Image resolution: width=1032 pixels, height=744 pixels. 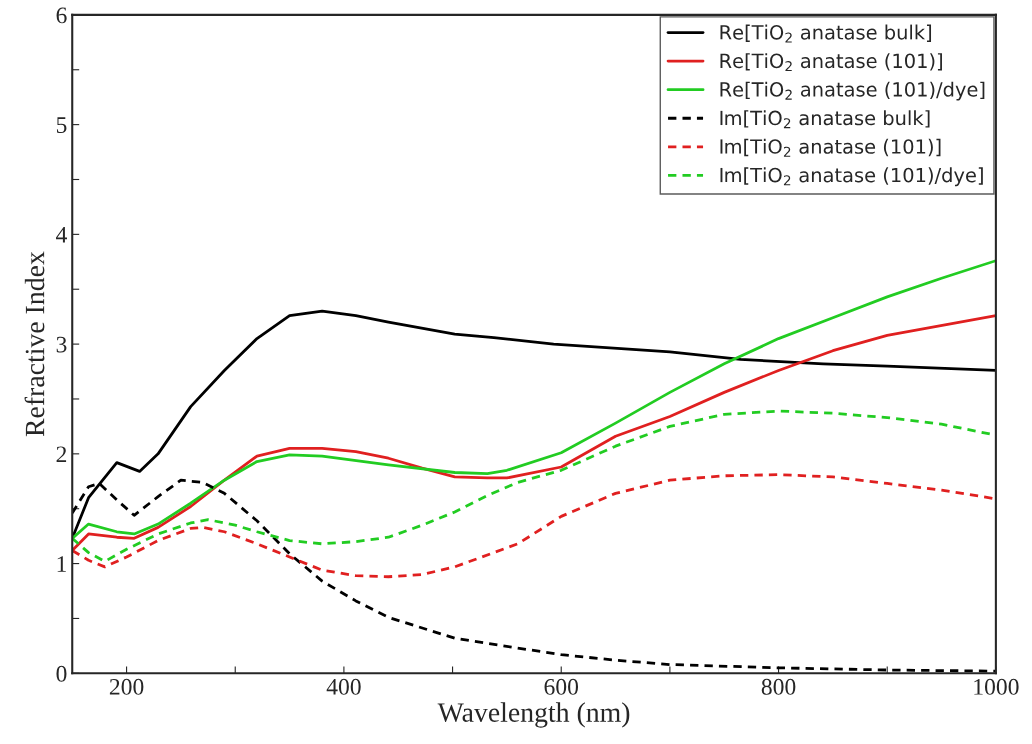 I want to click on y-tick-label: 4, so click(x=62, y=235).